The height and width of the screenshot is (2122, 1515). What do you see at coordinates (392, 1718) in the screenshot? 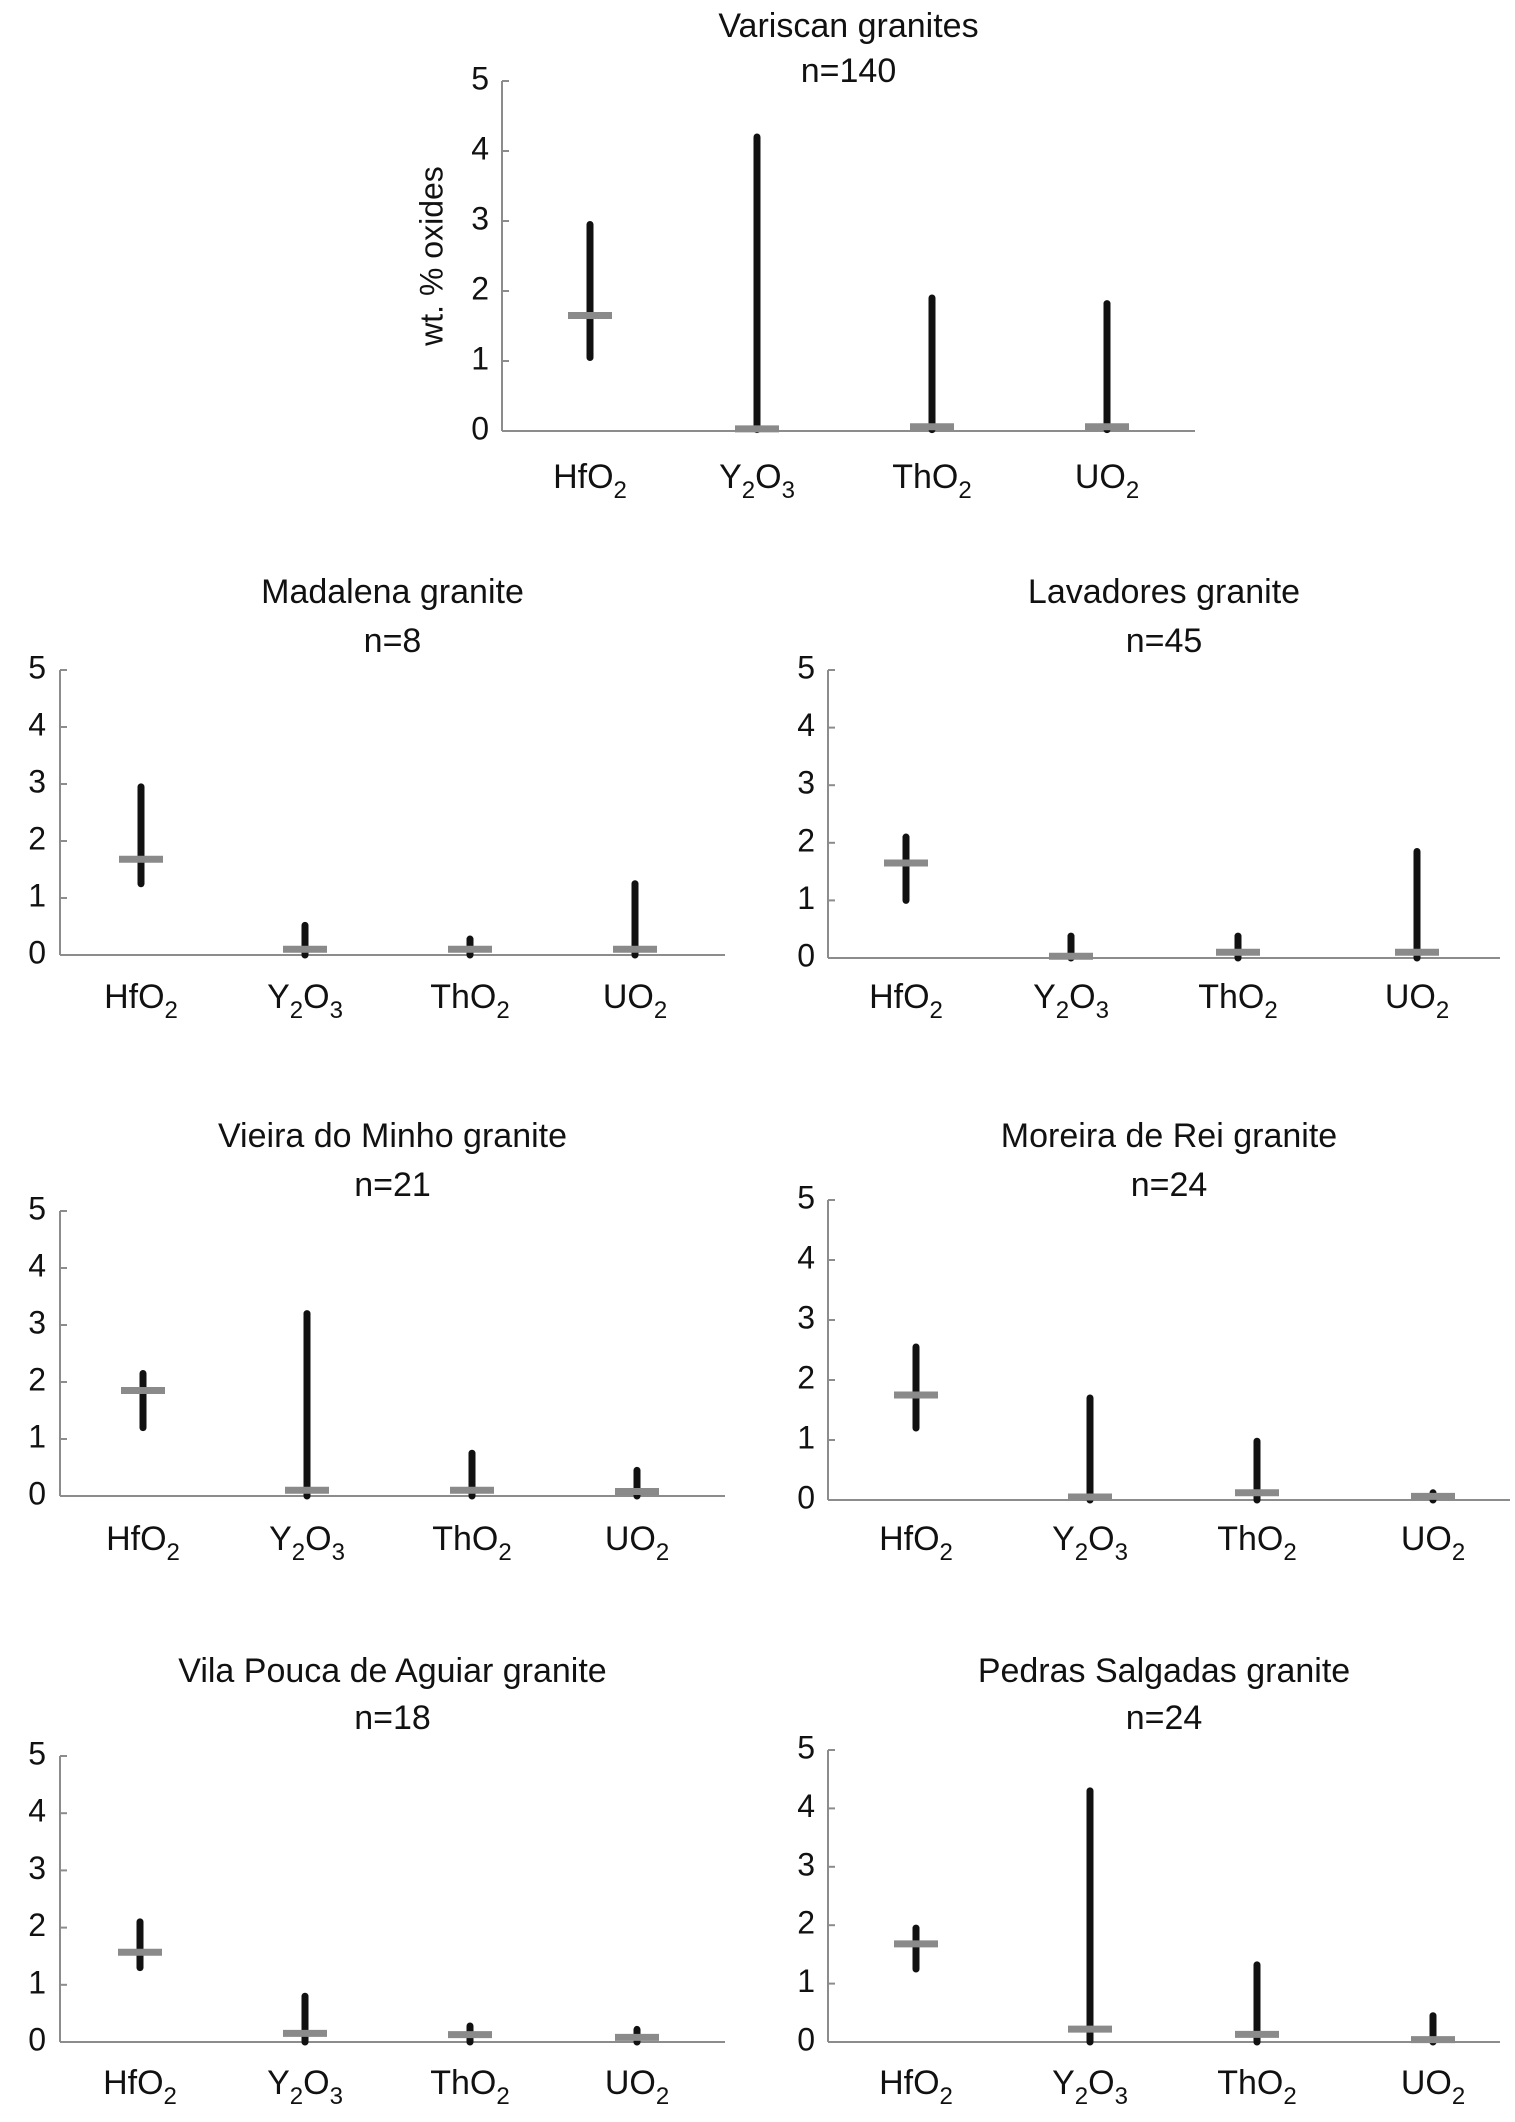
I see `chart-subtitle: n=18` at bounding box center [392, 1718].